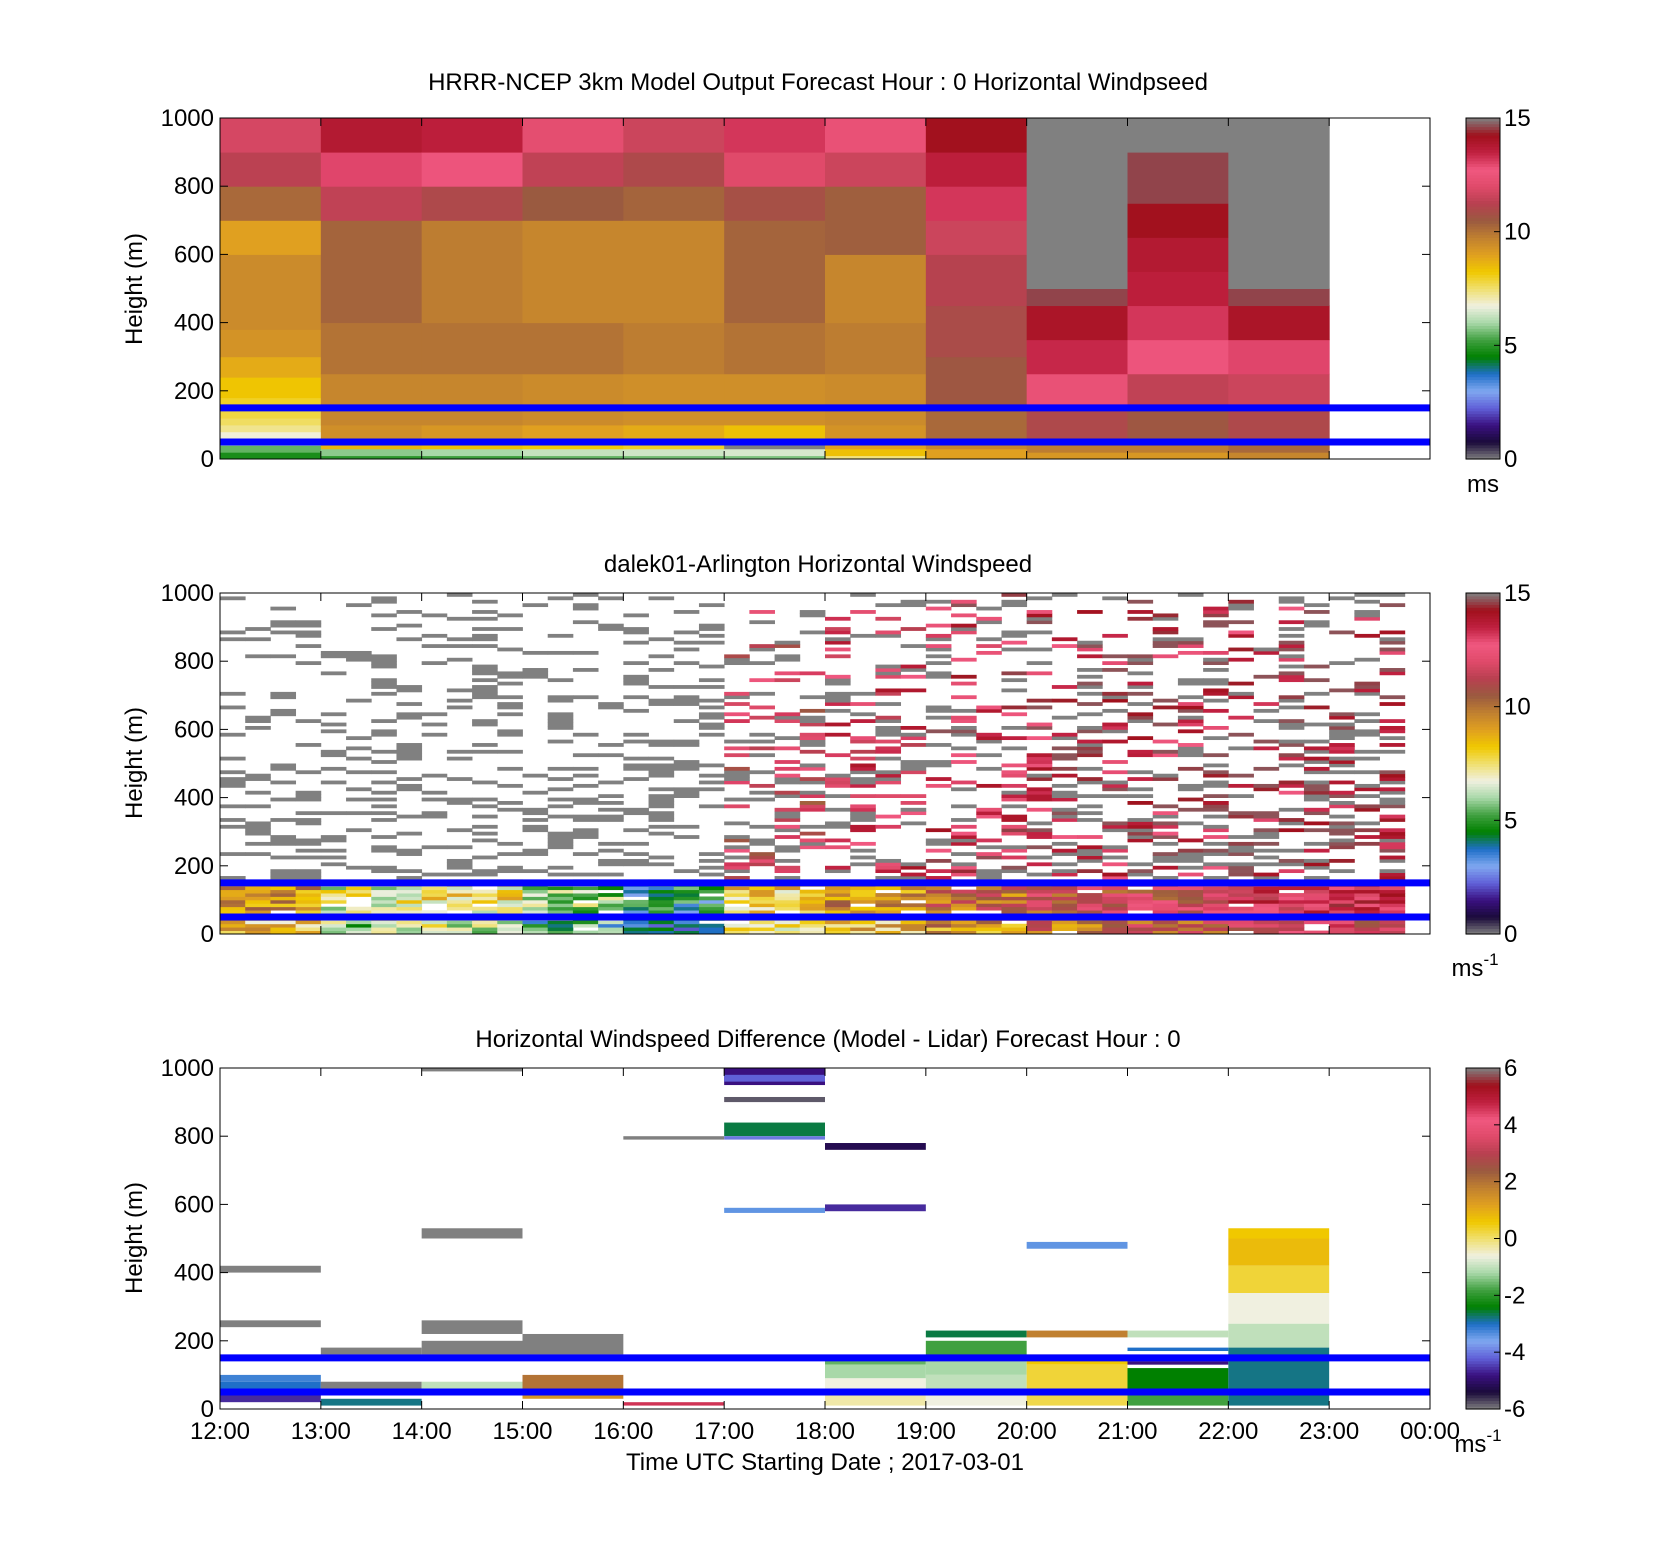 Image resolution: width=1680 pixels, height=1561 pixels. I want to click on panel-lidar-colorbar-unit: ms-1, so click(1474, 966).